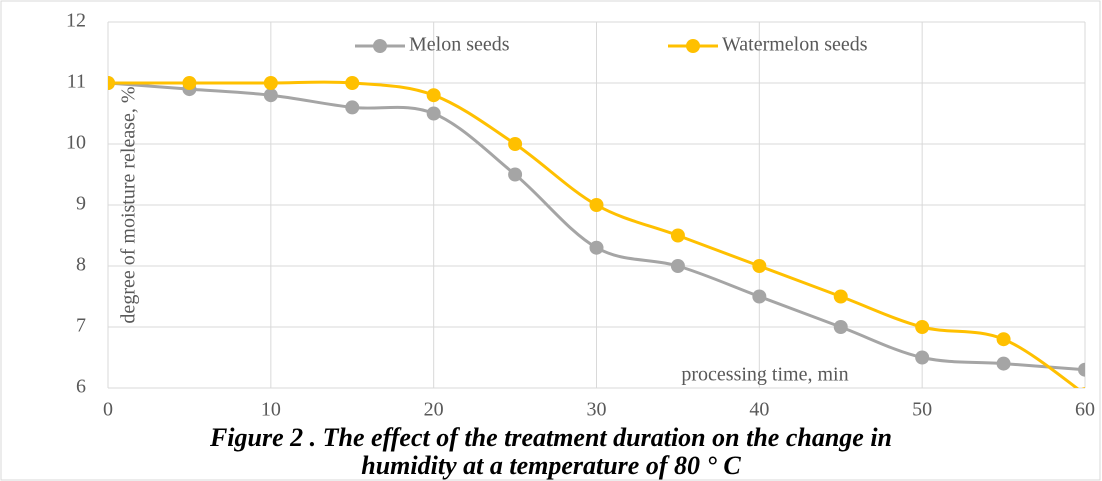 This screenshot has width=1102, height=481. What do you see at coordinates (108, 410) in the screenshot?
I see `x-tick-label: 0` at bounding box center [108, 410].